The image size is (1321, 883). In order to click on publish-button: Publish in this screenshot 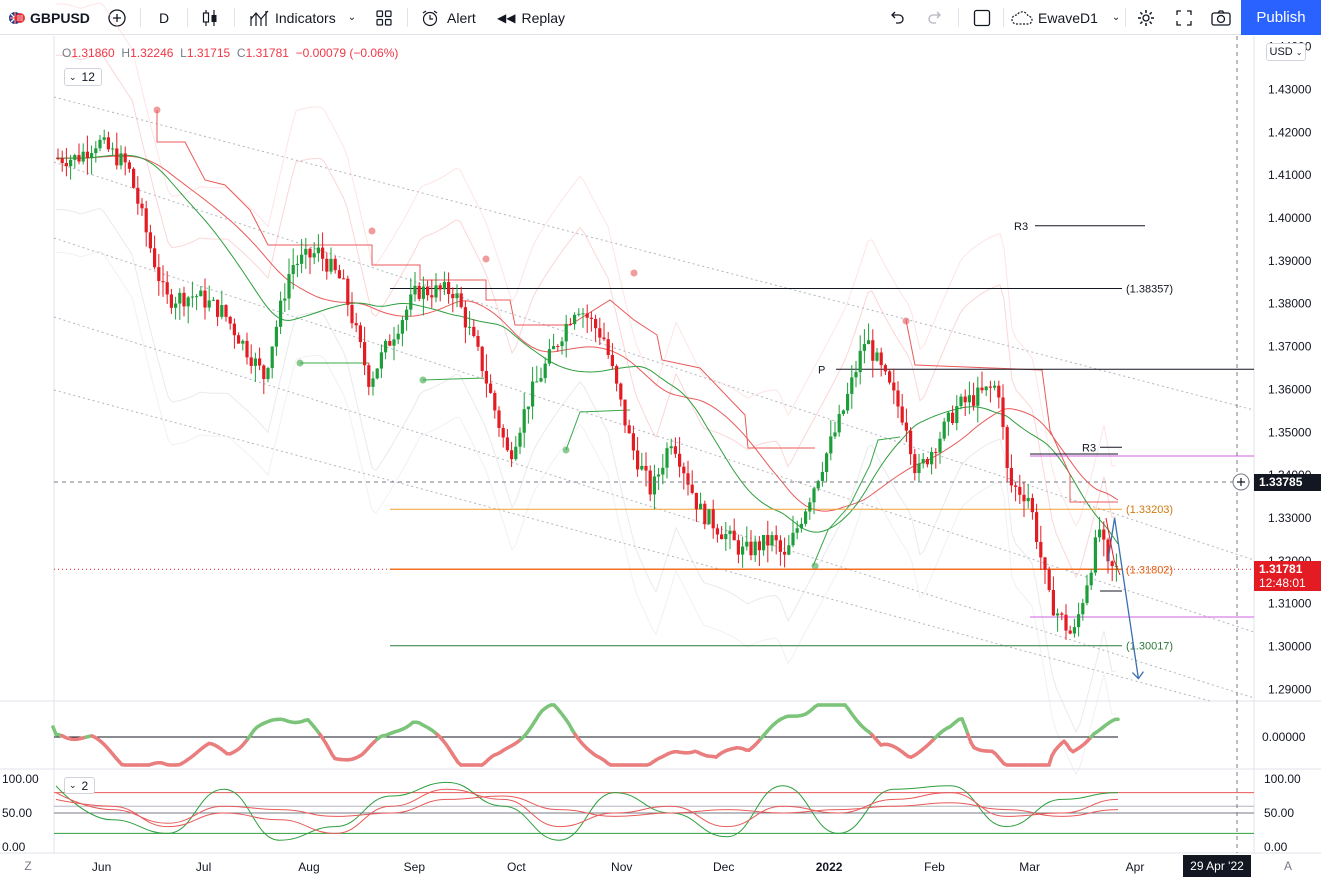, I will do `click(1281, 17)`.